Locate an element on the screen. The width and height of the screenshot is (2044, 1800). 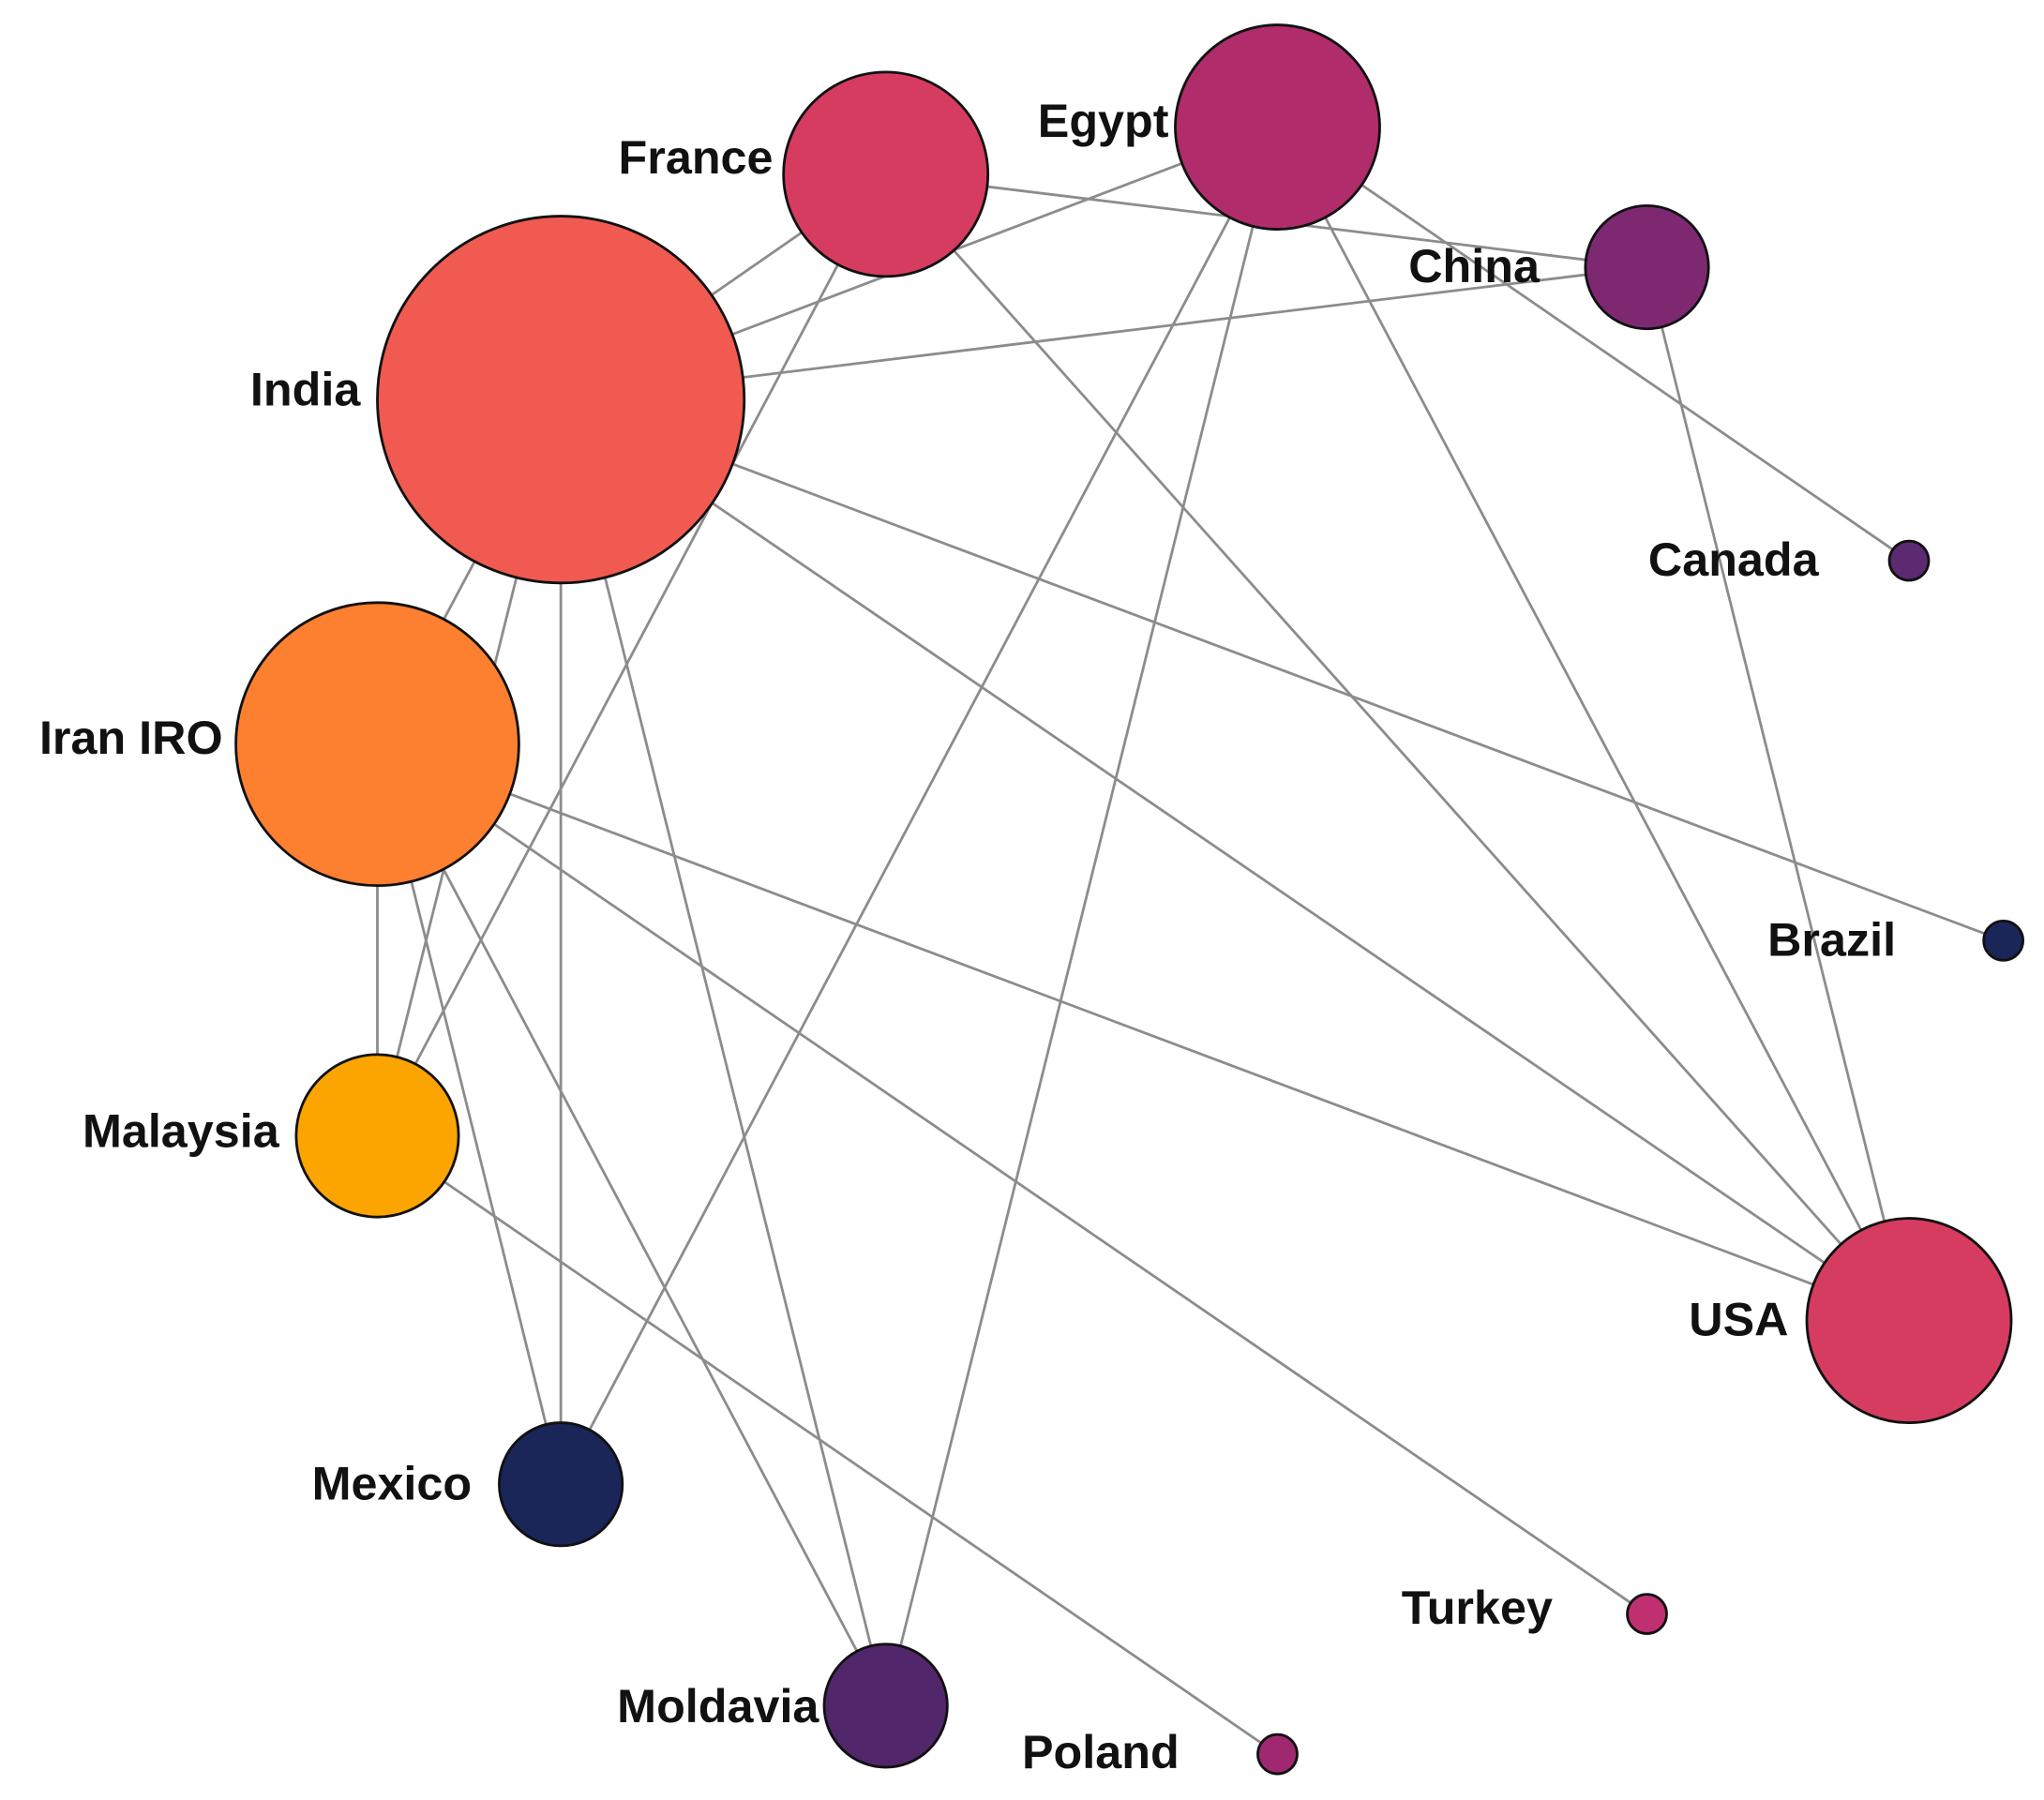
node-label: Mexico is located at coordinates (392, 1482).